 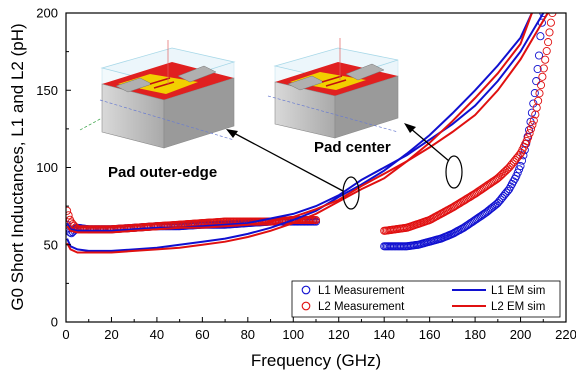 What do you see at coordinates (202, 334) in the screenshot?
I see `x-tick-label: 60` at bounding box center [202, 334].